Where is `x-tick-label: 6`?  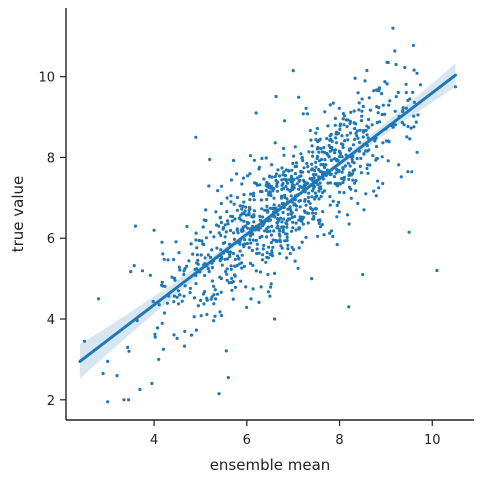 x-tick-label: 6 is located at coordinates (247, 440).